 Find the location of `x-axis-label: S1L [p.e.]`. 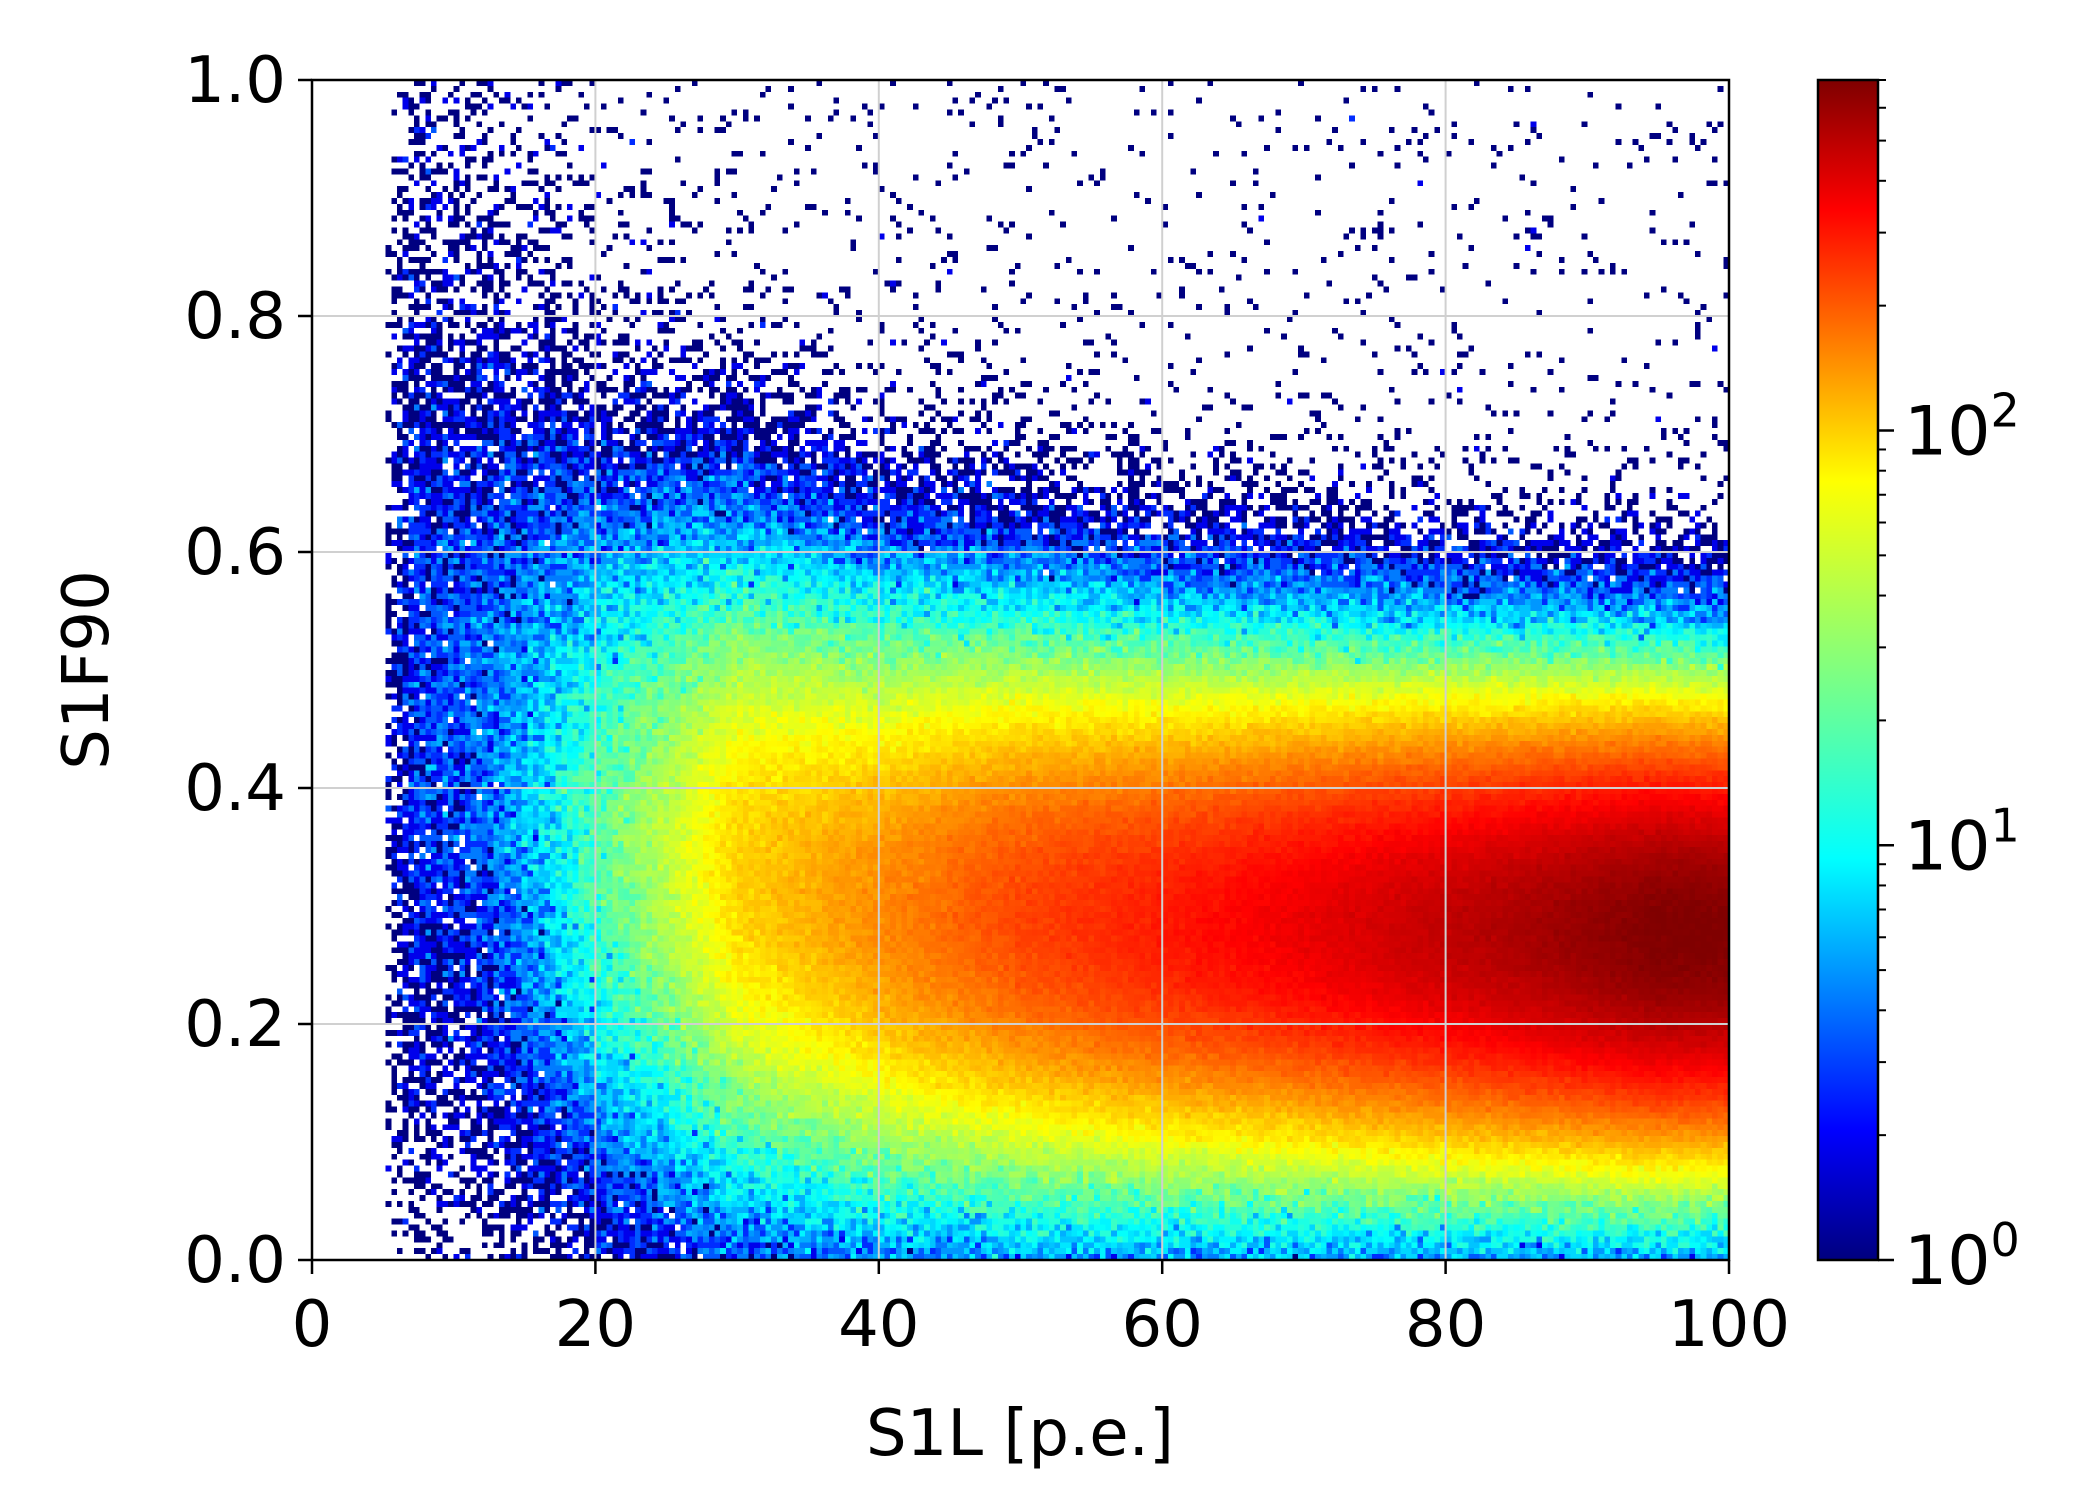

x-axis-label: S1L [p.e.] is located at coordinates (1020, 1434).